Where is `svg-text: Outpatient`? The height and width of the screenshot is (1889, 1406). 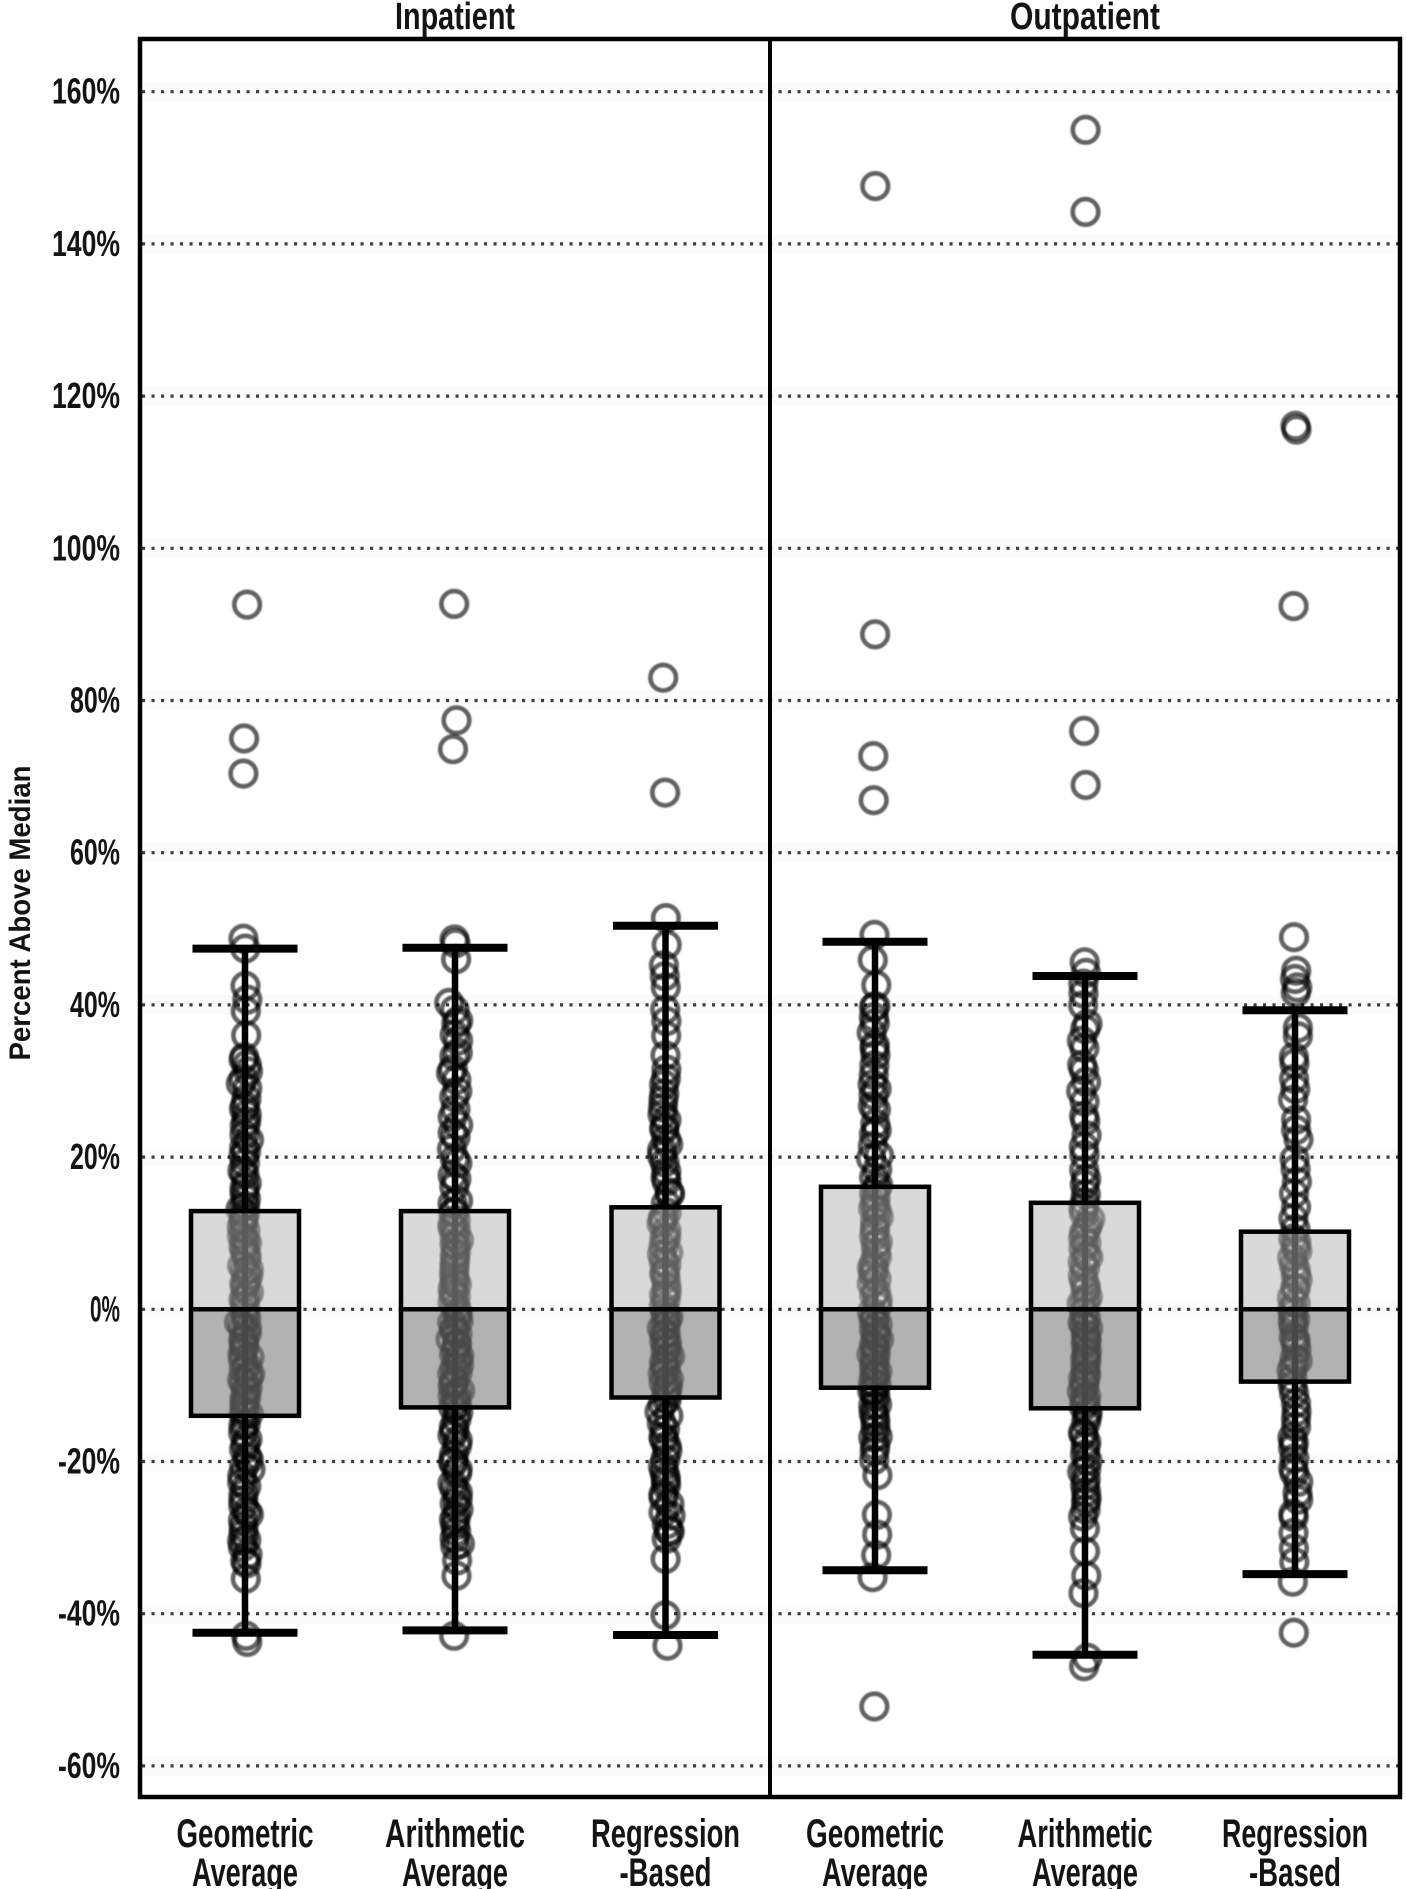 svg-text: Outpatient is located at coordinates (1085, 19).